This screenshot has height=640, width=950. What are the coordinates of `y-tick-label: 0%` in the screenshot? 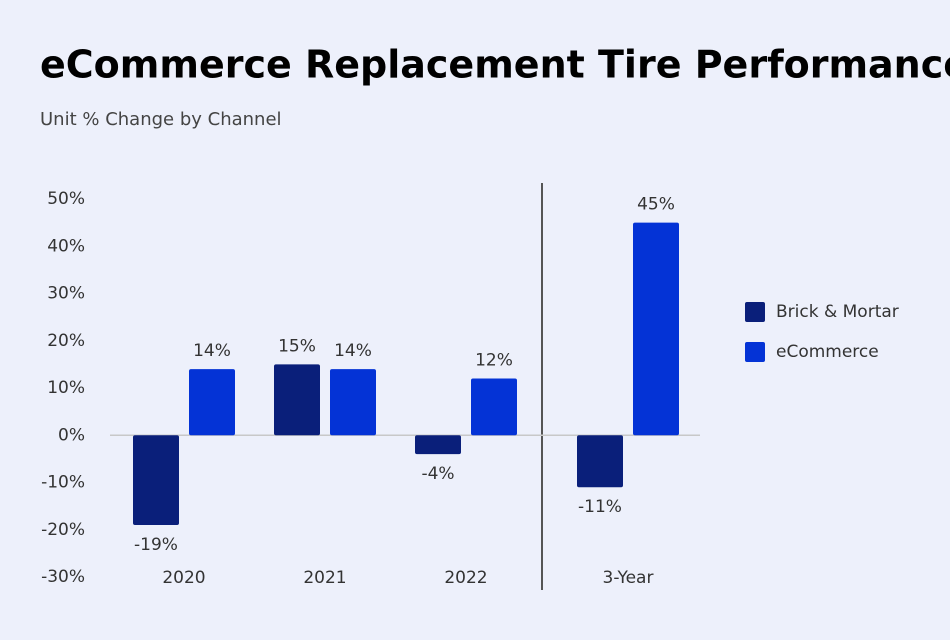 It's located at (71, 435).